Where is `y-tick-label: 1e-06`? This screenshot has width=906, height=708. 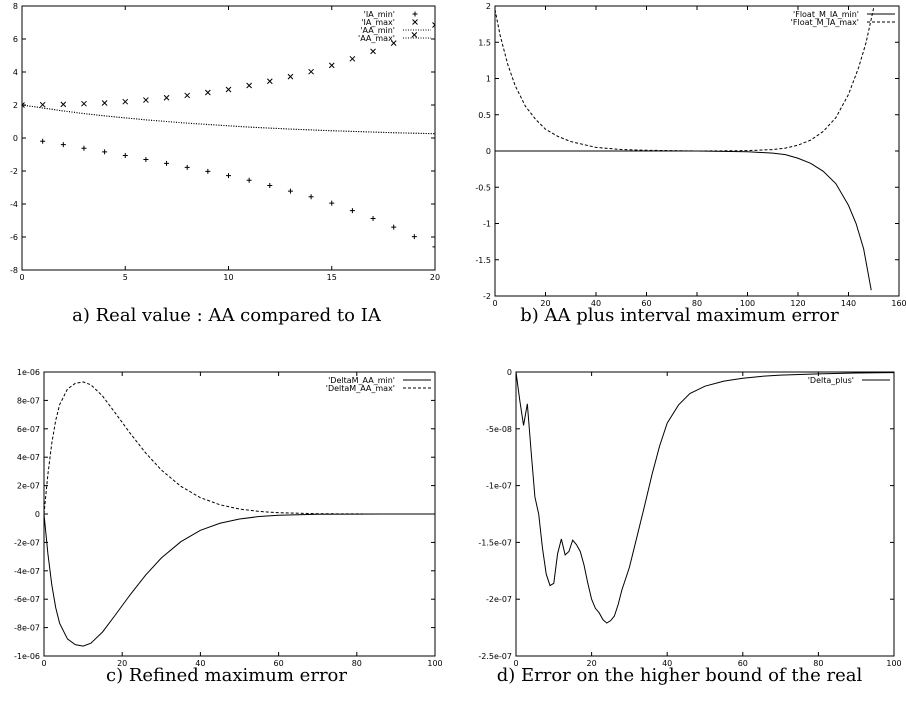
y-tick-label: 1e-06 is located at coordinates (28, 372).